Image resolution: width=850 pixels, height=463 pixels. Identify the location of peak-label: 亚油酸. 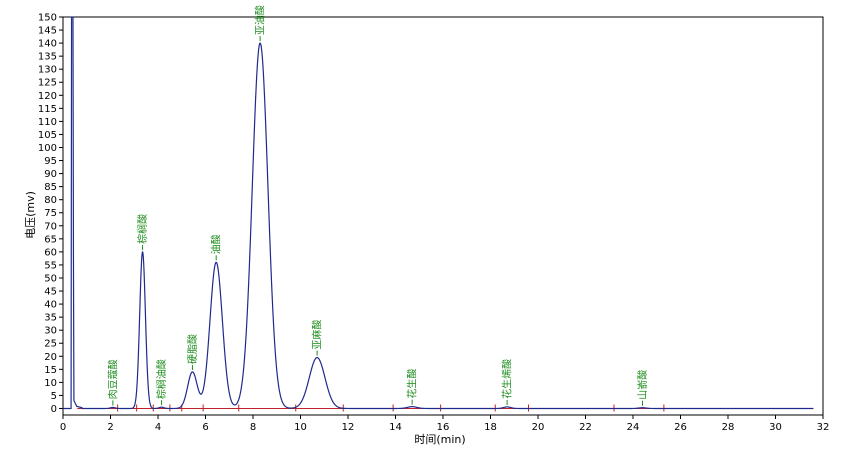
(260, 20).